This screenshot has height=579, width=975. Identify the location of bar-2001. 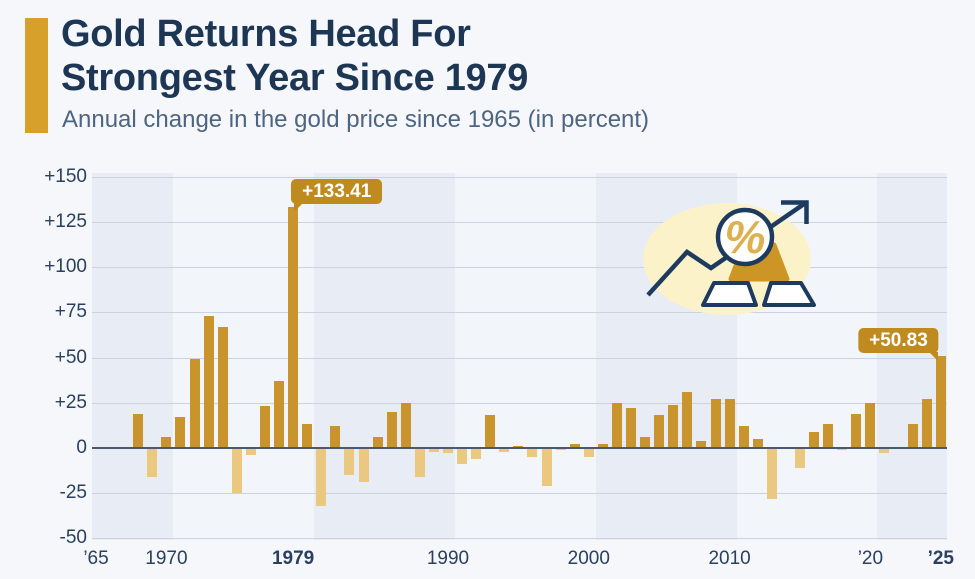
(602, 446).